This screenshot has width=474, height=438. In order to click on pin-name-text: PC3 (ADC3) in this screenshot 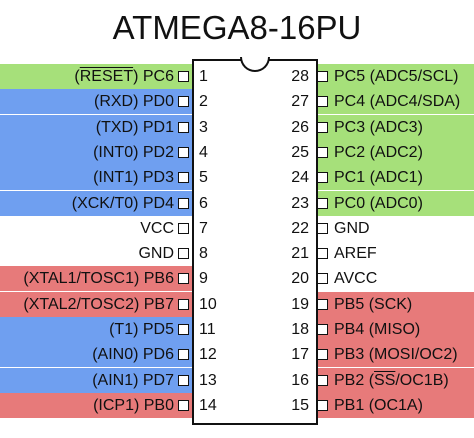, I will do `click(378, 127)`.